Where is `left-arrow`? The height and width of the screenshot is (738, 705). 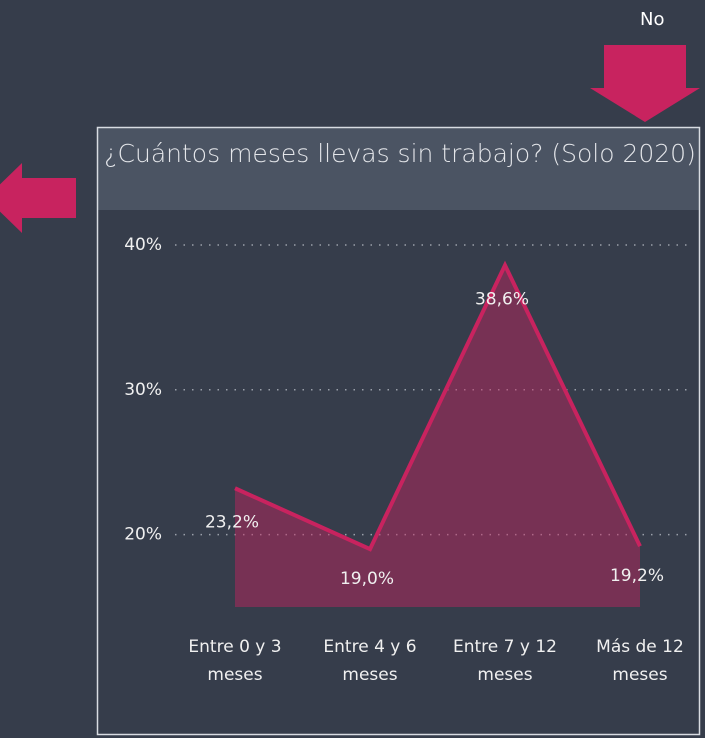
left-arrow is located at coordinates (38, 198).